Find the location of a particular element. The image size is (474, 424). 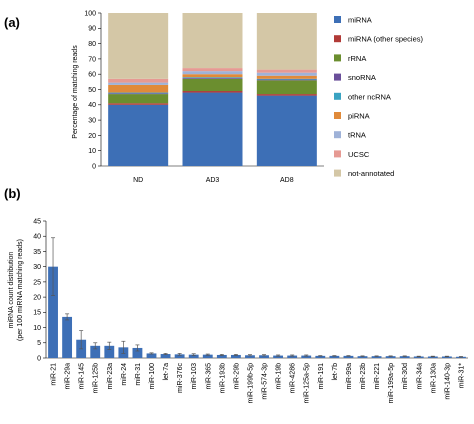

x-tick-label-b: miR-31 is located at coordinates (138, 374).